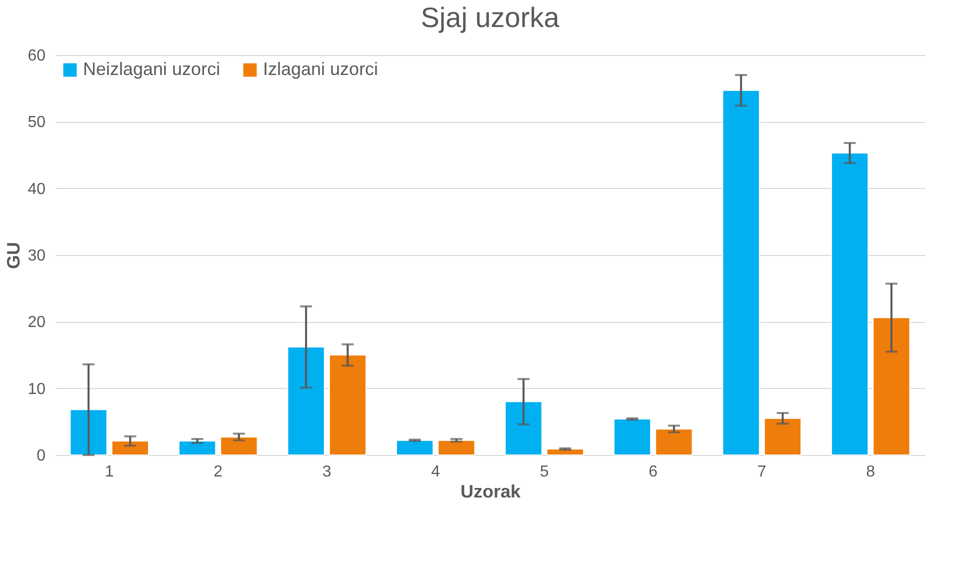 Image resolution: width=958 pixels, height=583 pixels. Describe the element at coordinates (41, 456) in the screenshot. I see `y-tick-label: 0` at that location.